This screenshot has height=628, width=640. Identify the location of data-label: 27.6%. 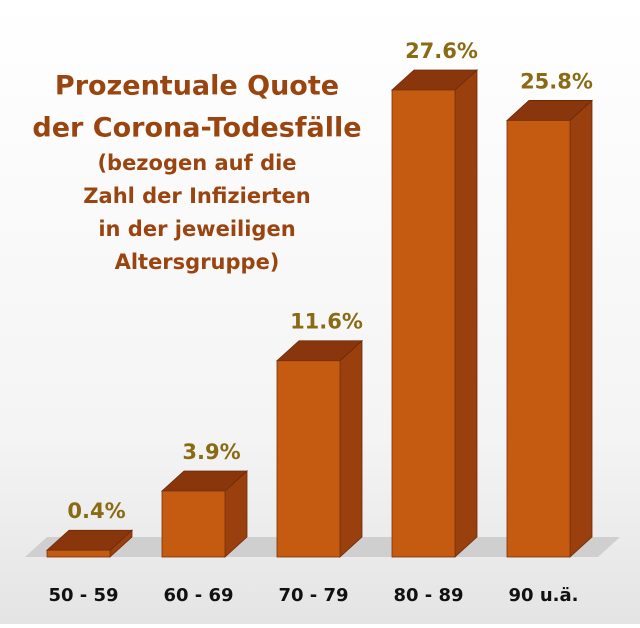
(441, 51).